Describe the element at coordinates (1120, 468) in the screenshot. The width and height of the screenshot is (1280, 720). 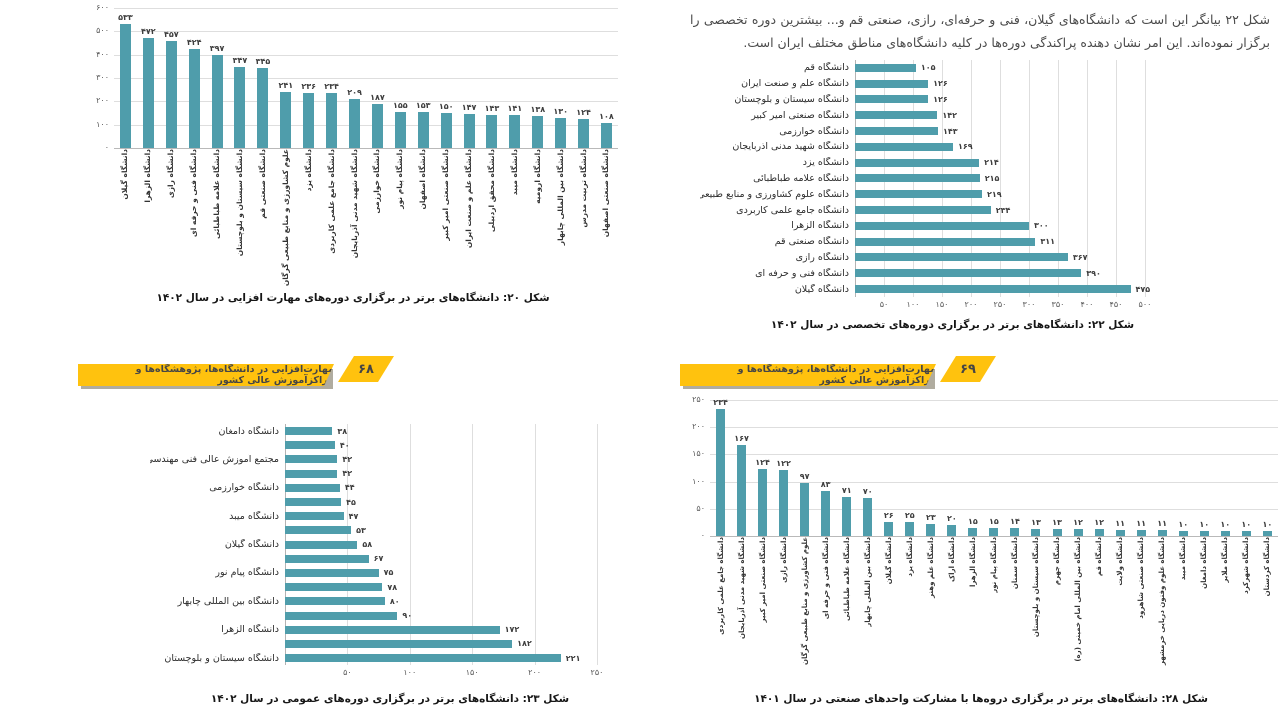
I see `bar-slot: ۱۱` at that location.